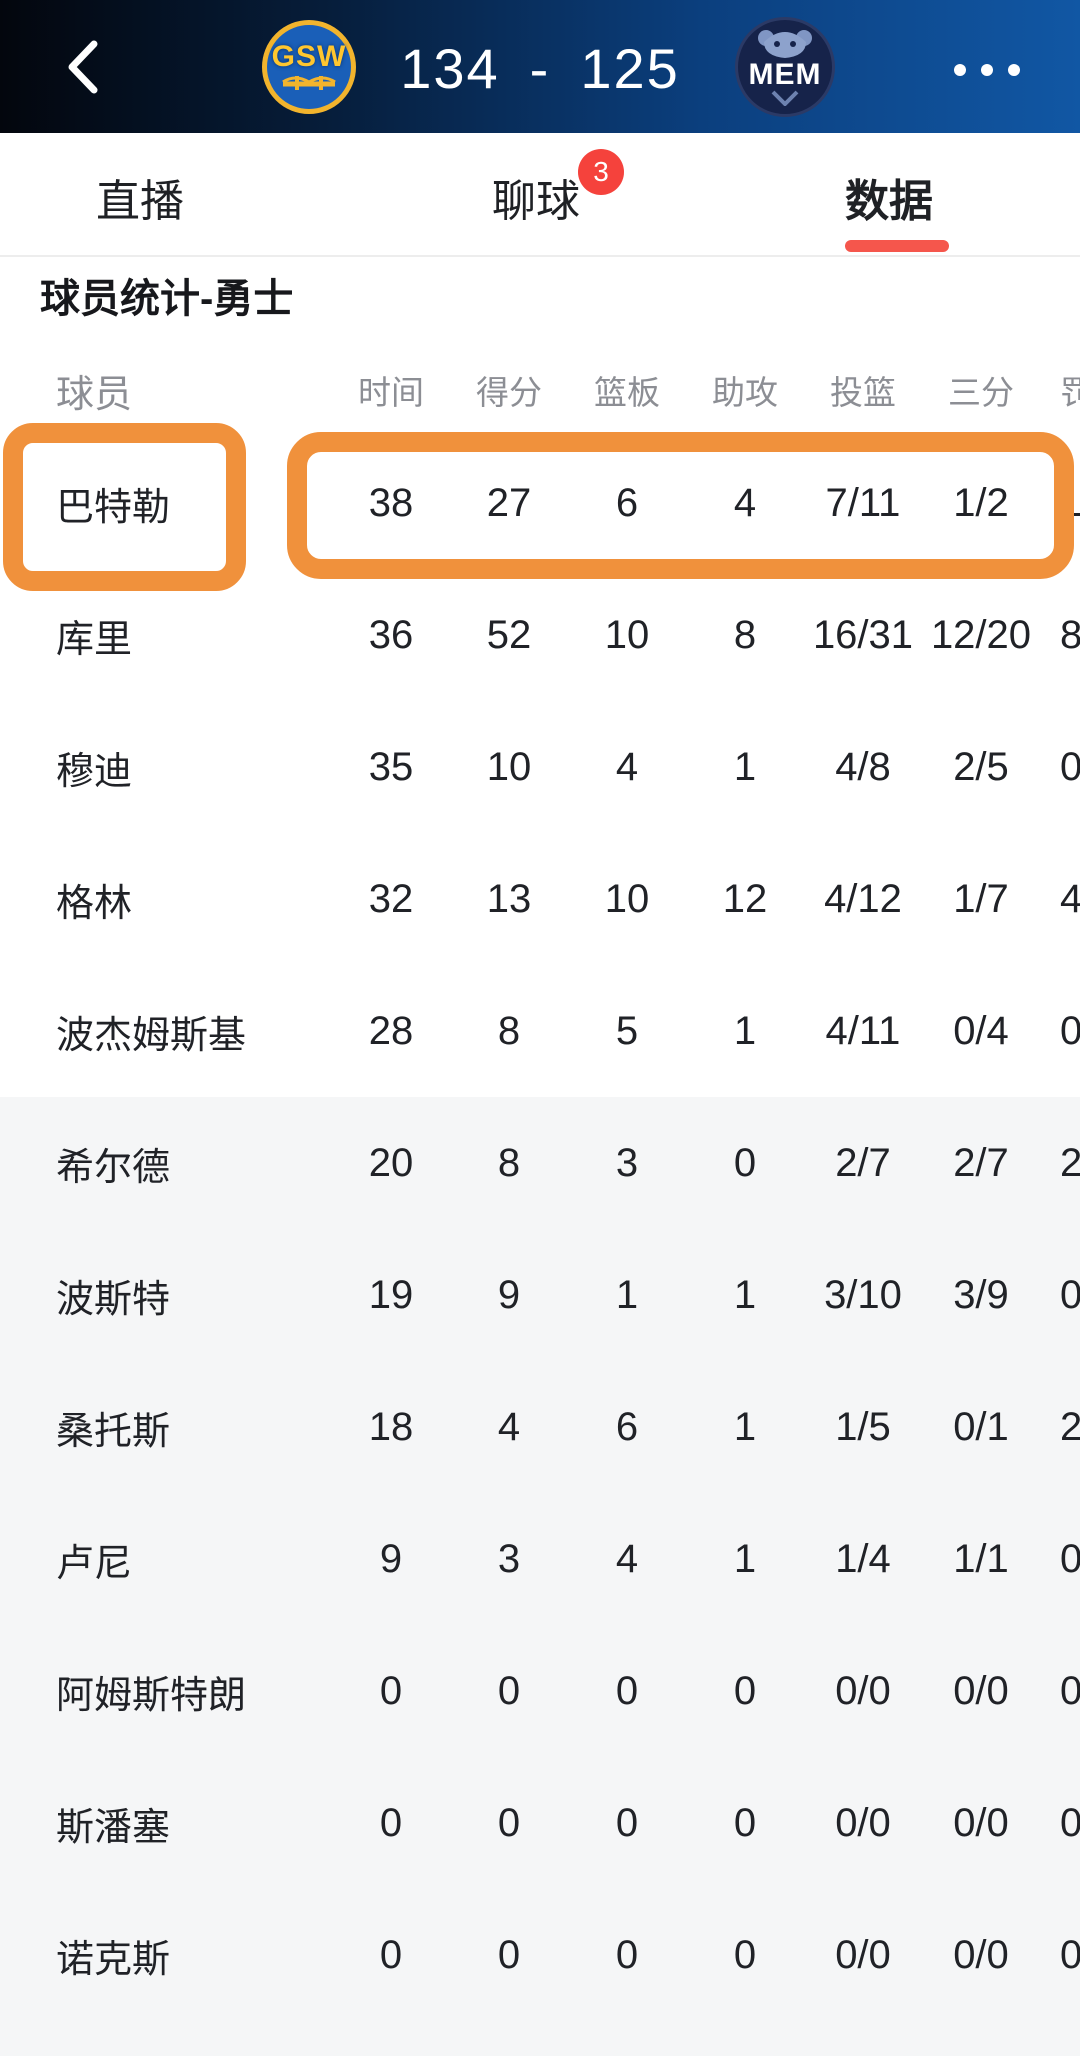 Image resolution: width=1080 pixels, height=2056 pixels. I want to click on table-row: 格林 32 13 10 12 4/12 1/7 4, so click(540, 899).